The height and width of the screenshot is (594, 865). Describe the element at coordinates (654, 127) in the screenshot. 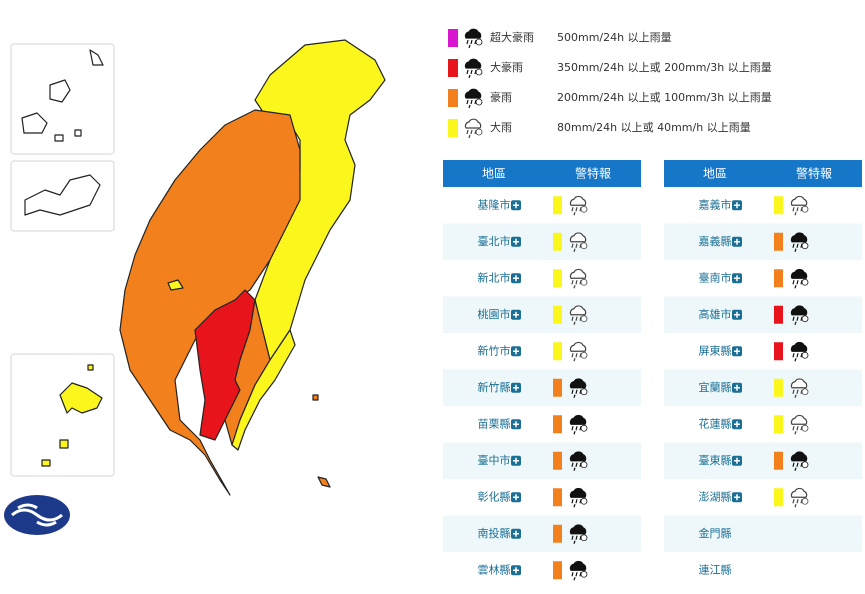

I see `legend-desc: 80mm/24h 以上或 40mm/h 以上雨量` at that location.